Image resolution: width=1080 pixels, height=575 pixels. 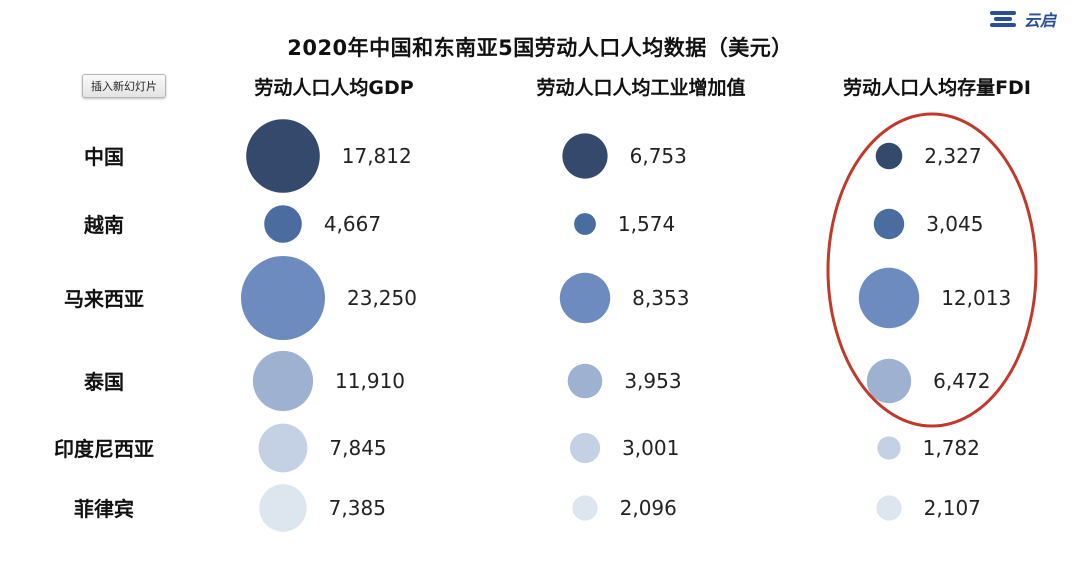 I want to click on data-label: 2,327, so click(x=952, y=156).